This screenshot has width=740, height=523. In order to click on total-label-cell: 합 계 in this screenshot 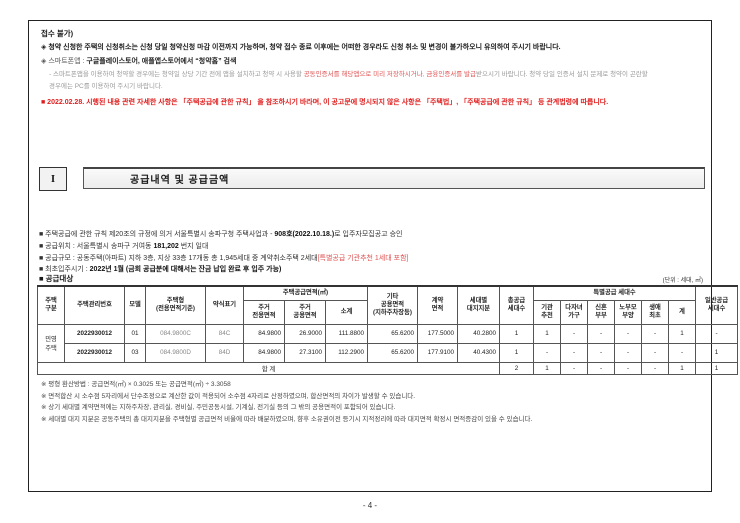, I will do `click(268, 368)`.